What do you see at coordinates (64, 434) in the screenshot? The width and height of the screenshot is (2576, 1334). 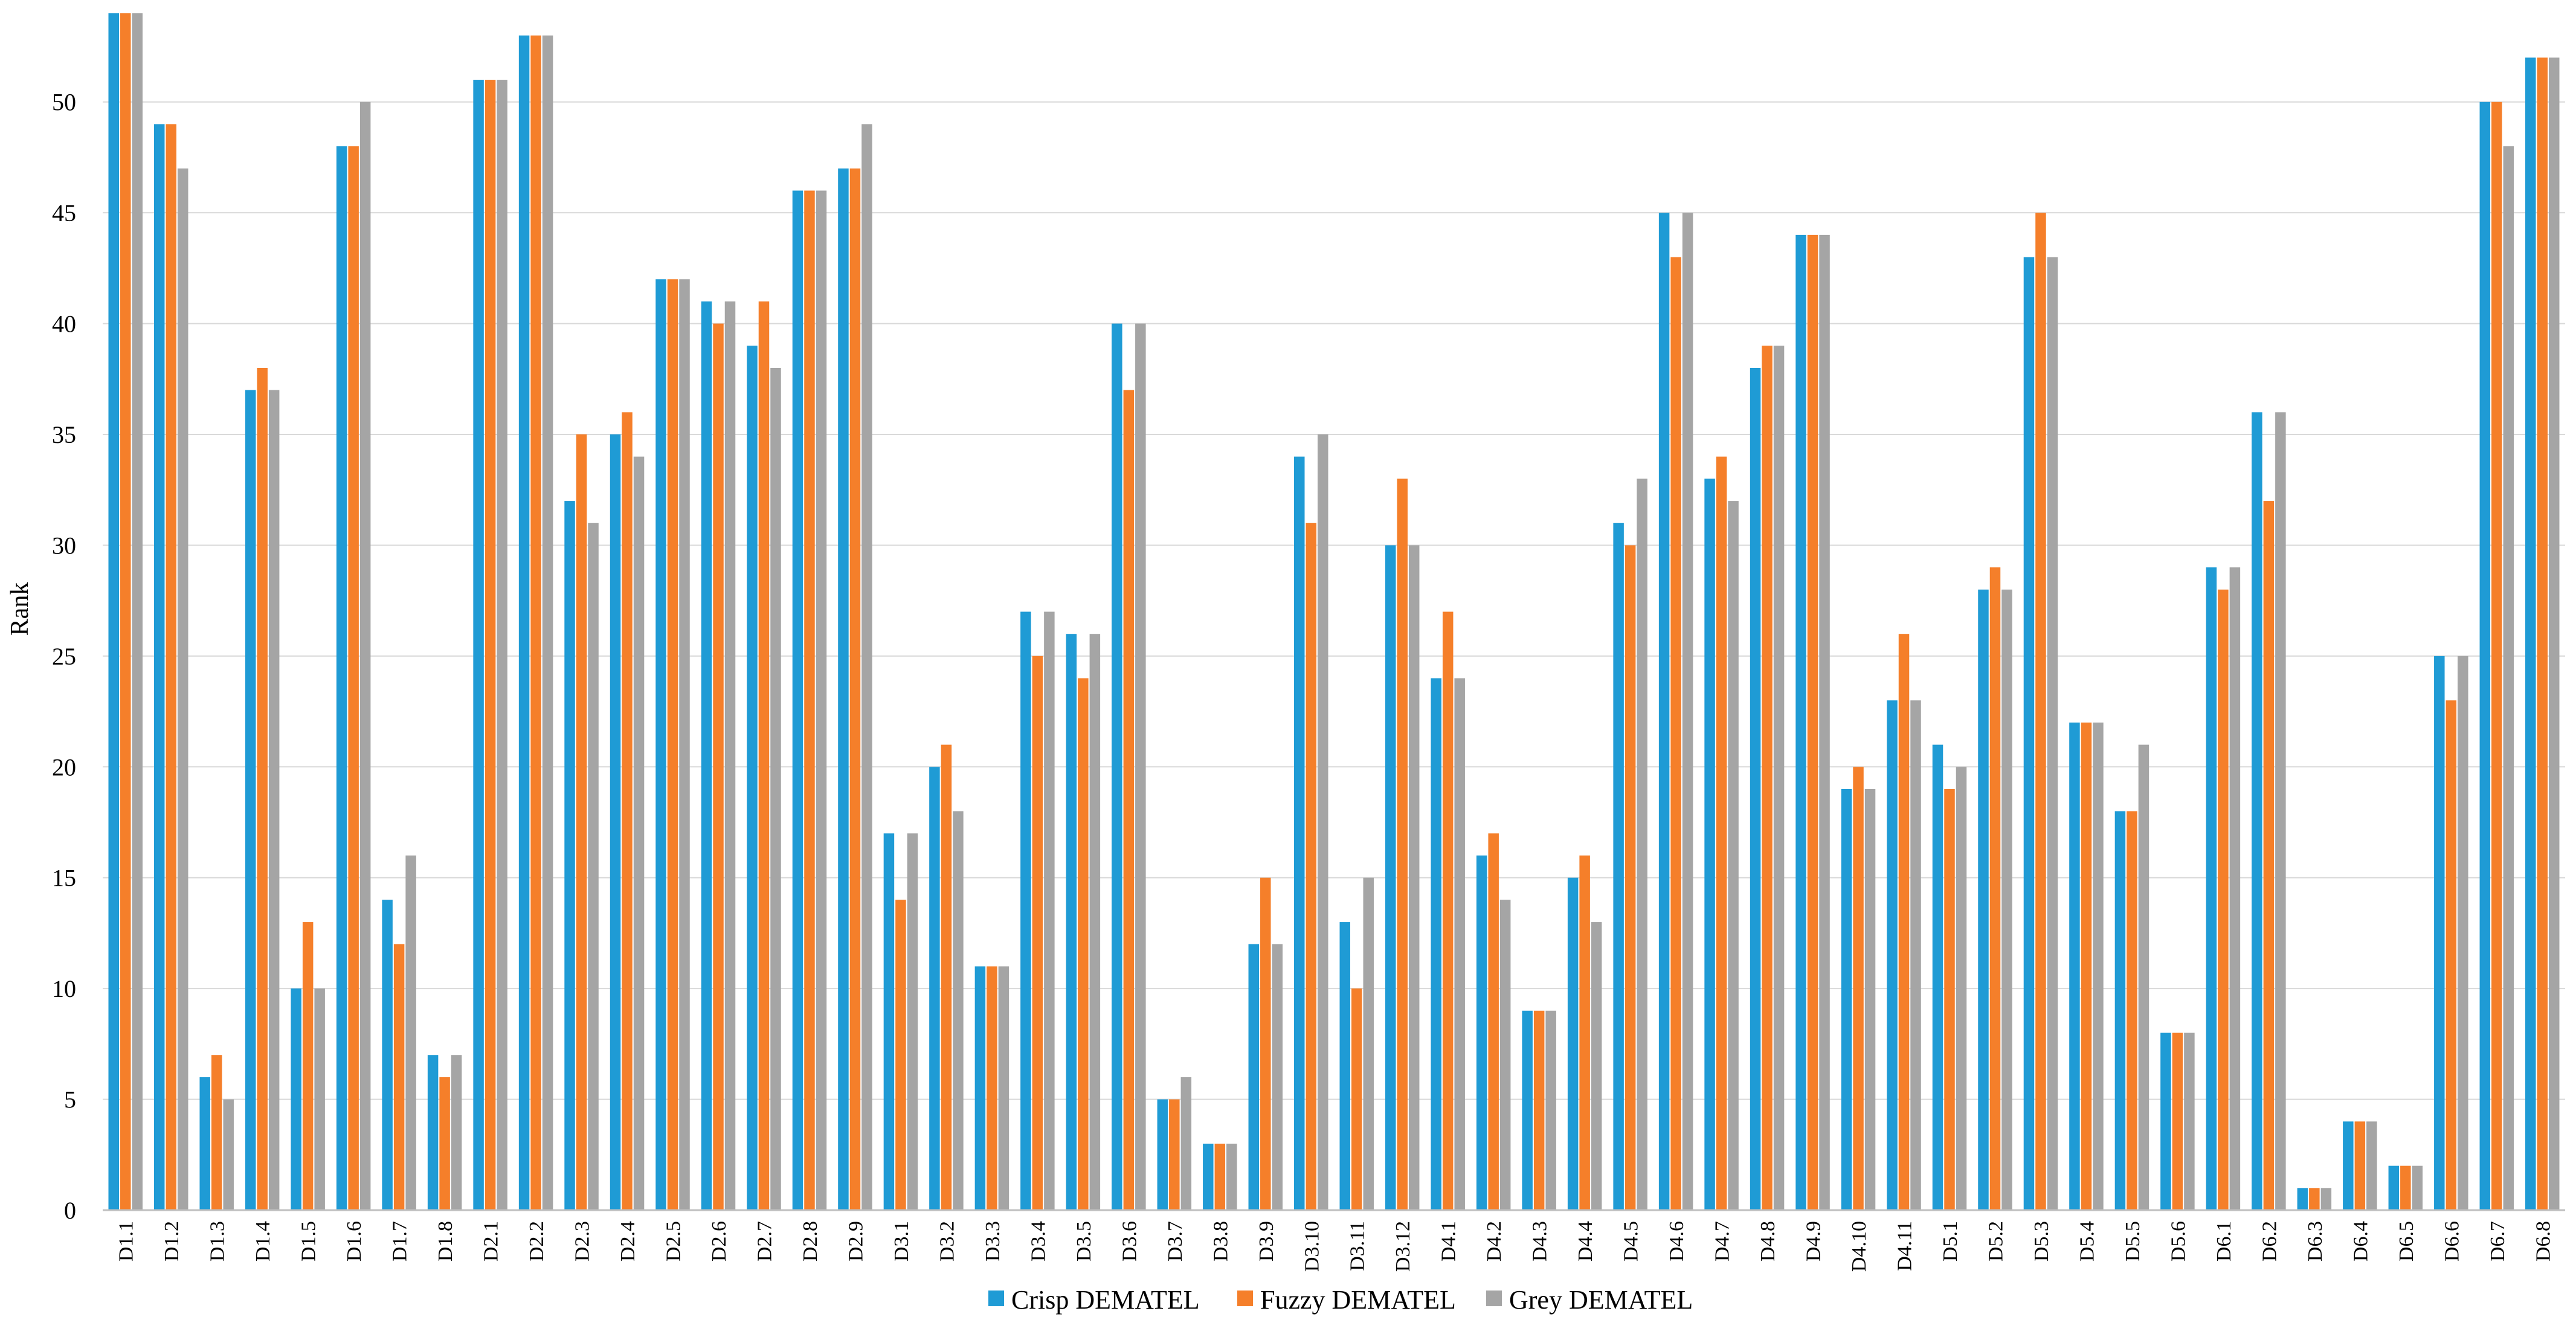 I see `y-tick-label: 35` at bounding box center [64, 434].